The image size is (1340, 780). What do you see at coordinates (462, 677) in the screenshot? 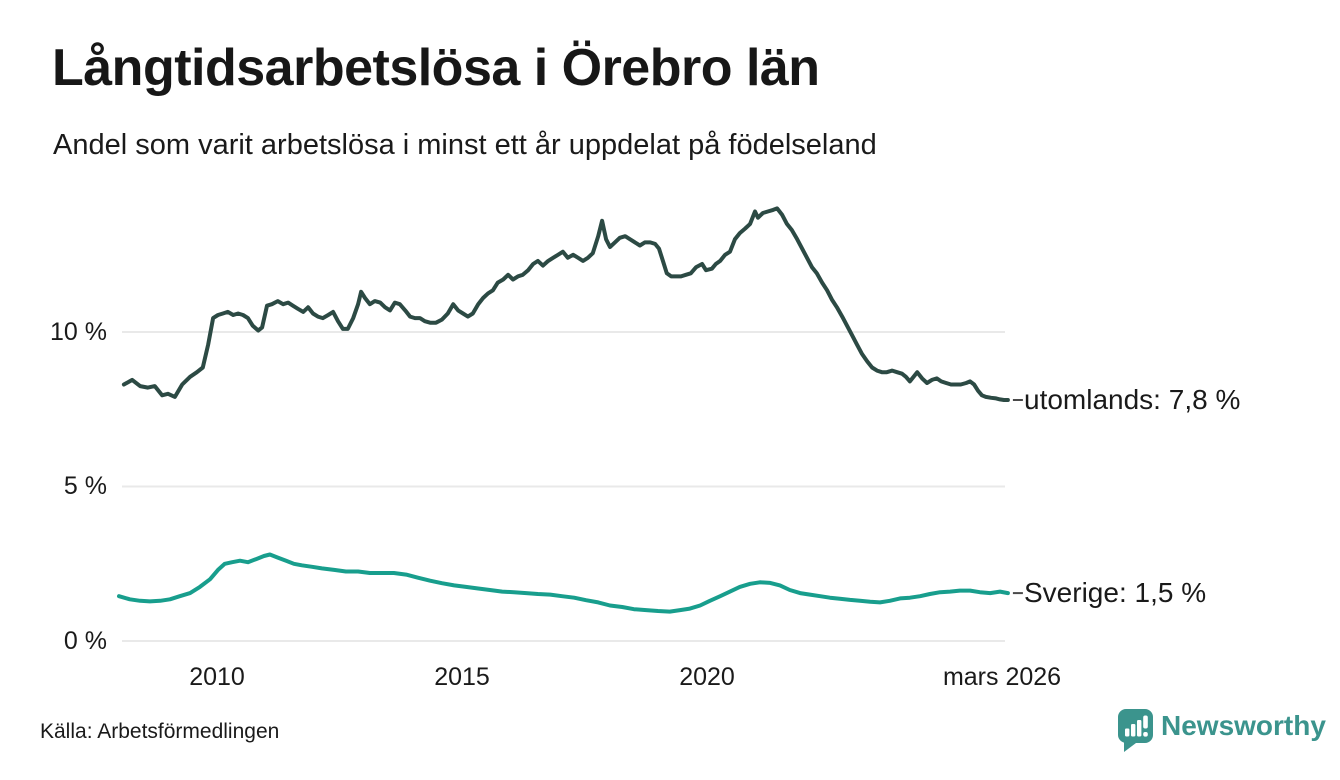
I see `x-axis-tick-2015: 2015` at bounding box center [462, 677].